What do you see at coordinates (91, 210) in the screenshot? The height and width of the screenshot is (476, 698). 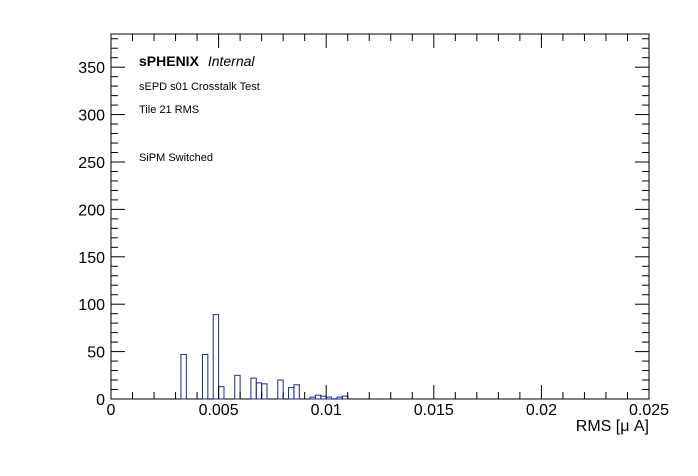 I see `y-tick-label: 200` at bounding box center [91, 210].